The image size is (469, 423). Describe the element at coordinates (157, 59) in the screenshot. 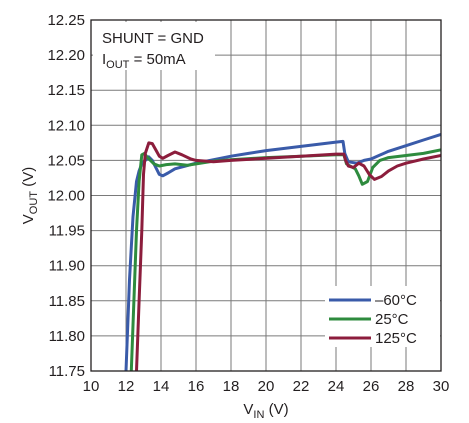

I see `annotation-iout-rest: = 50mA` at that location.